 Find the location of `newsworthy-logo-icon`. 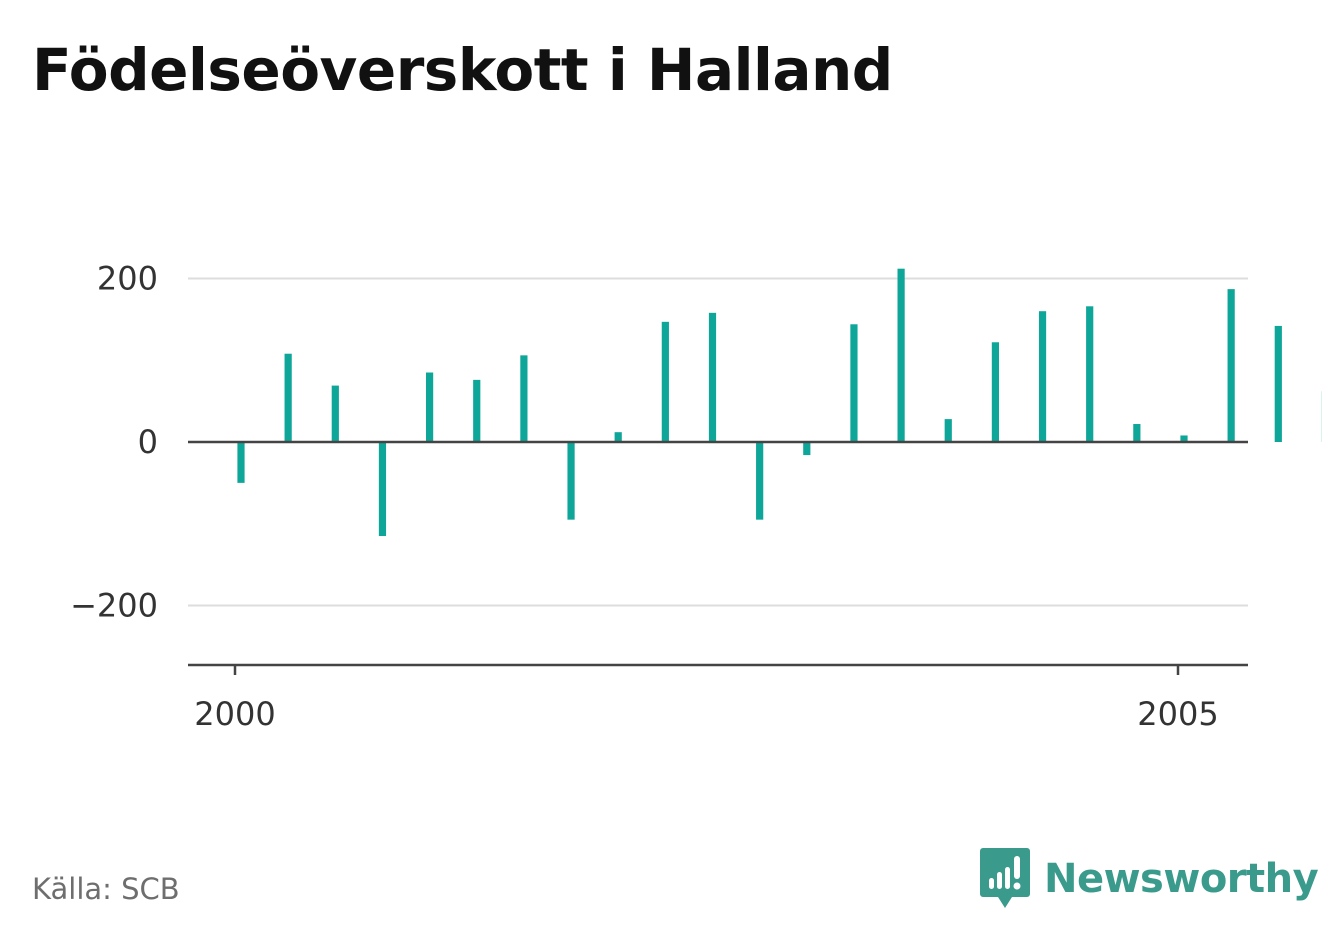

newsworthy-logo-icon is located at coordinates (1005, 878).